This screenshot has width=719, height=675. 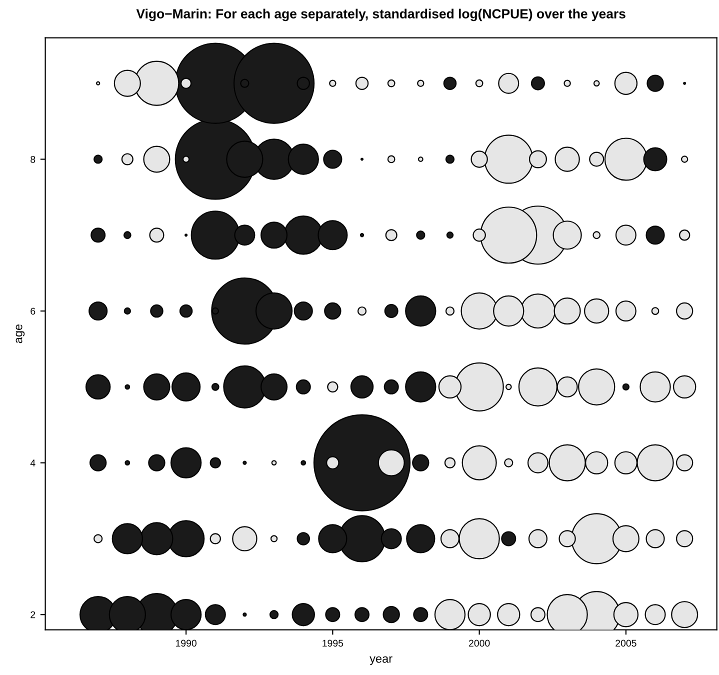 What do you see at coordinates (333, 643) in the screenshot?
I see `x-tick-label: 1995` at bounding box center [333, 643].